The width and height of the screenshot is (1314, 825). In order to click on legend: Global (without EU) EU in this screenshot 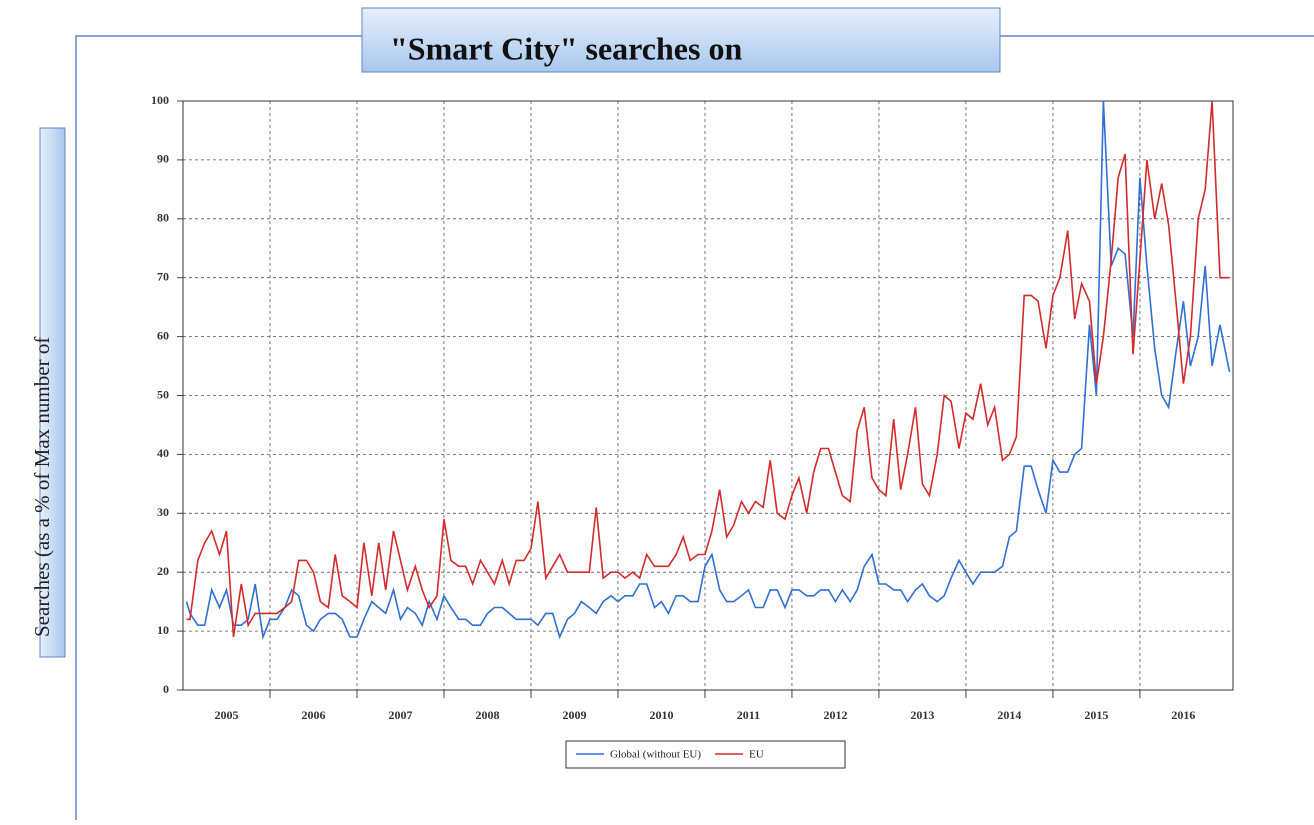, I will do `click(705, 754)`.